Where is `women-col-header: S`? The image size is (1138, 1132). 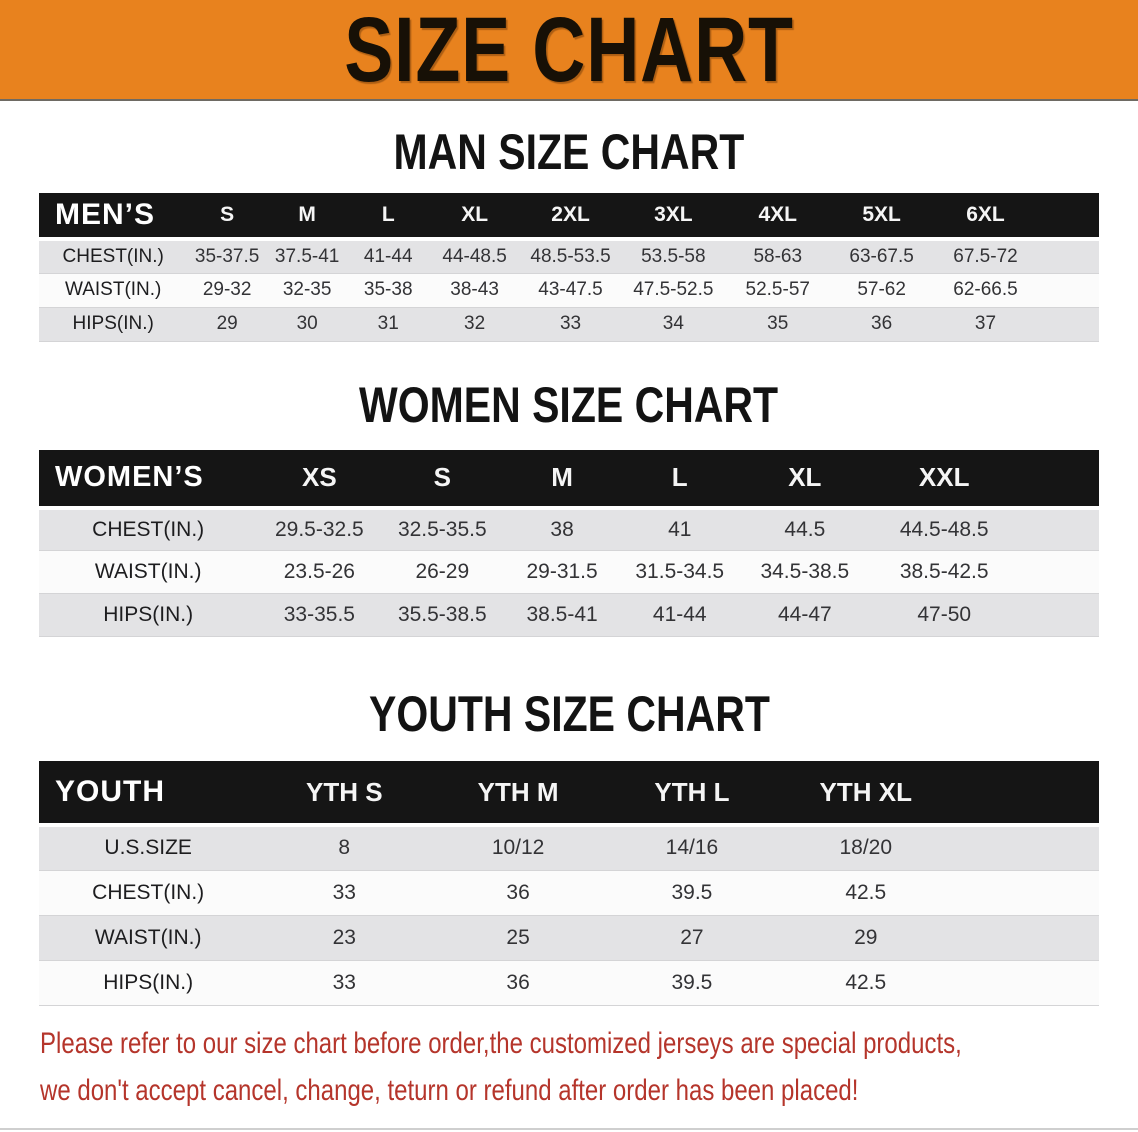
women-col-header: S is located at coordinates (442, 479).